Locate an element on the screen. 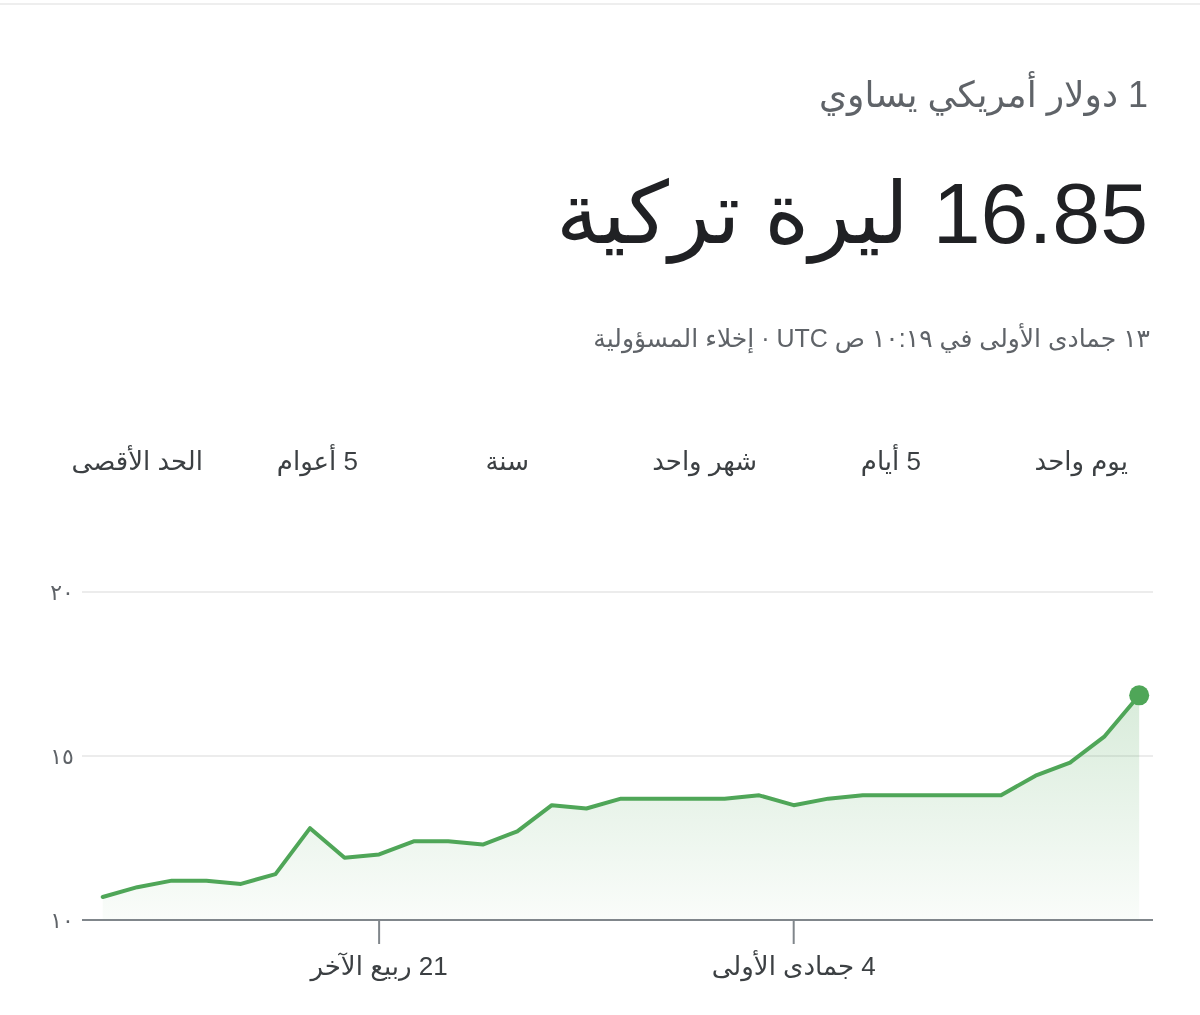  text: شهر واحد is located at coordinates (704, 461).